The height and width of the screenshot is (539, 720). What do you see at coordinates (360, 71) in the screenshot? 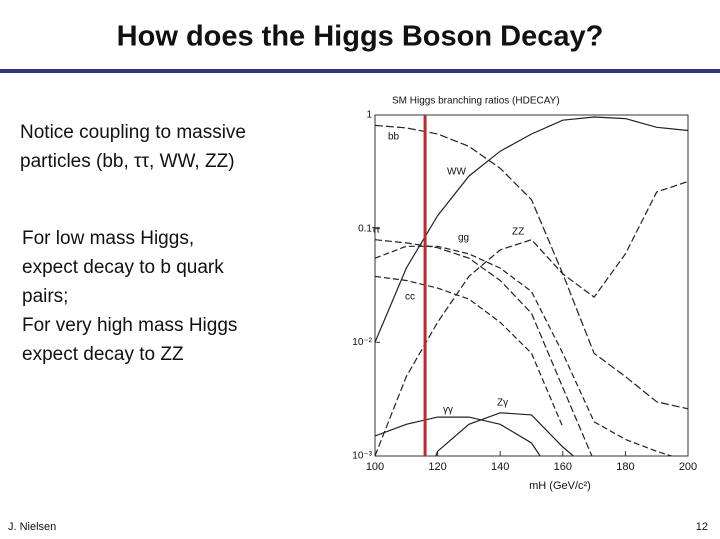
I see `title-rule` at bounding box center [360, 71].